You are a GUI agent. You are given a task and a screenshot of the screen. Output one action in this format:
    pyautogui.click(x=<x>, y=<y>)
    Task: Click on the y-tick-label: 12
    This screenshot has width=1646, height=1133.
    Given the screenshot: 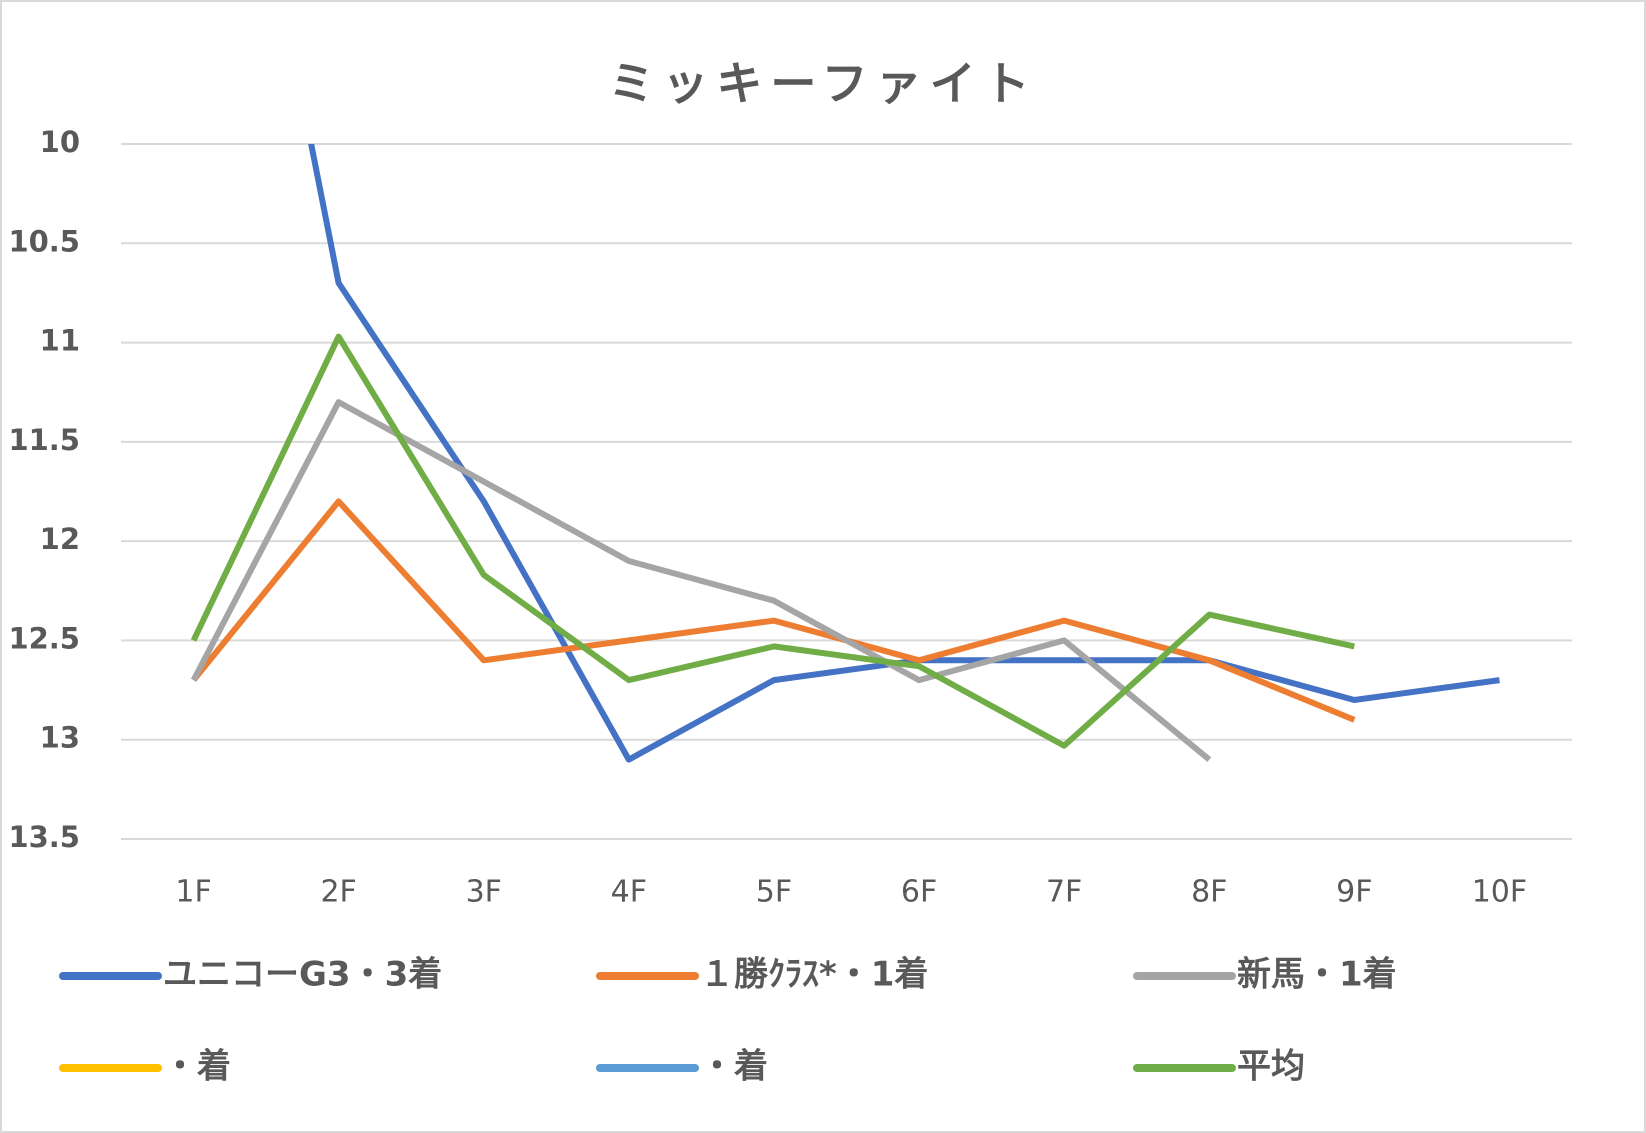 What is the action you would take?
    pyautogui.click(x=60, y=539)
    